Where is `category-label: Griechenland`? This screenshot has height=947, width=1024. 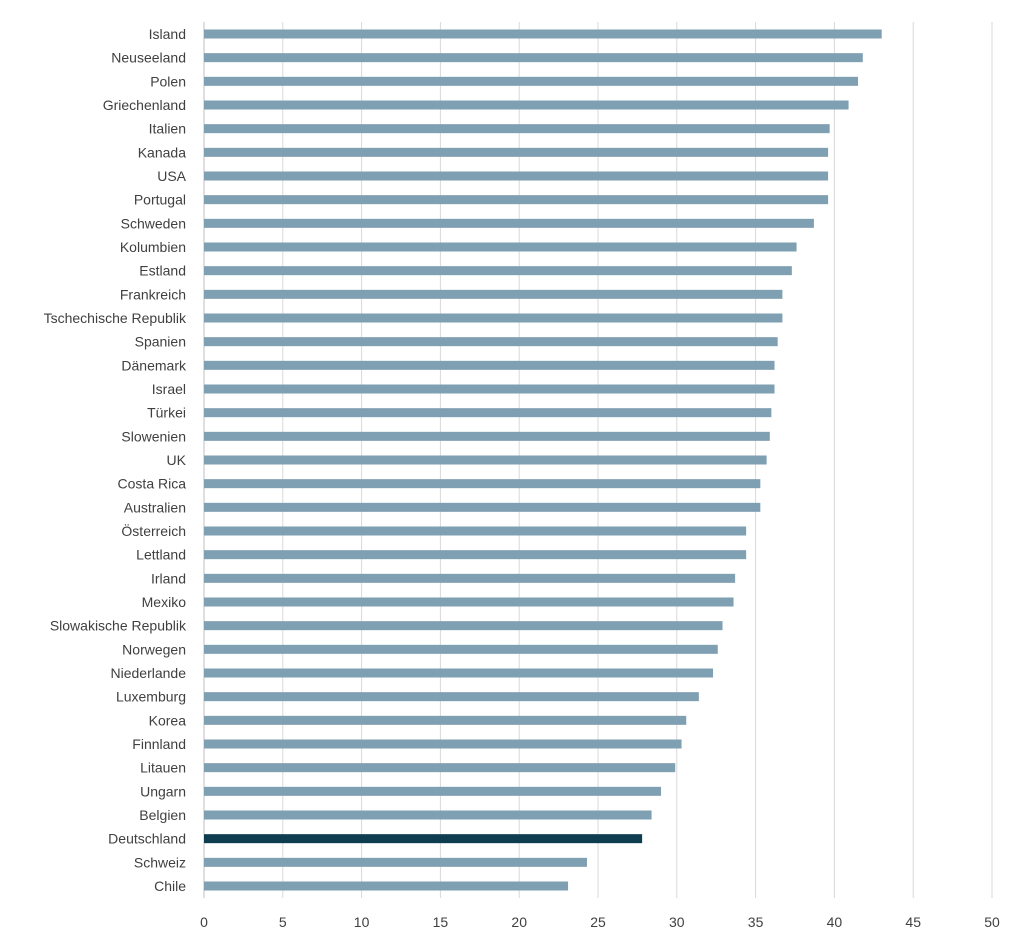 category-label: Griechenland is located at coordinates (144, 105).